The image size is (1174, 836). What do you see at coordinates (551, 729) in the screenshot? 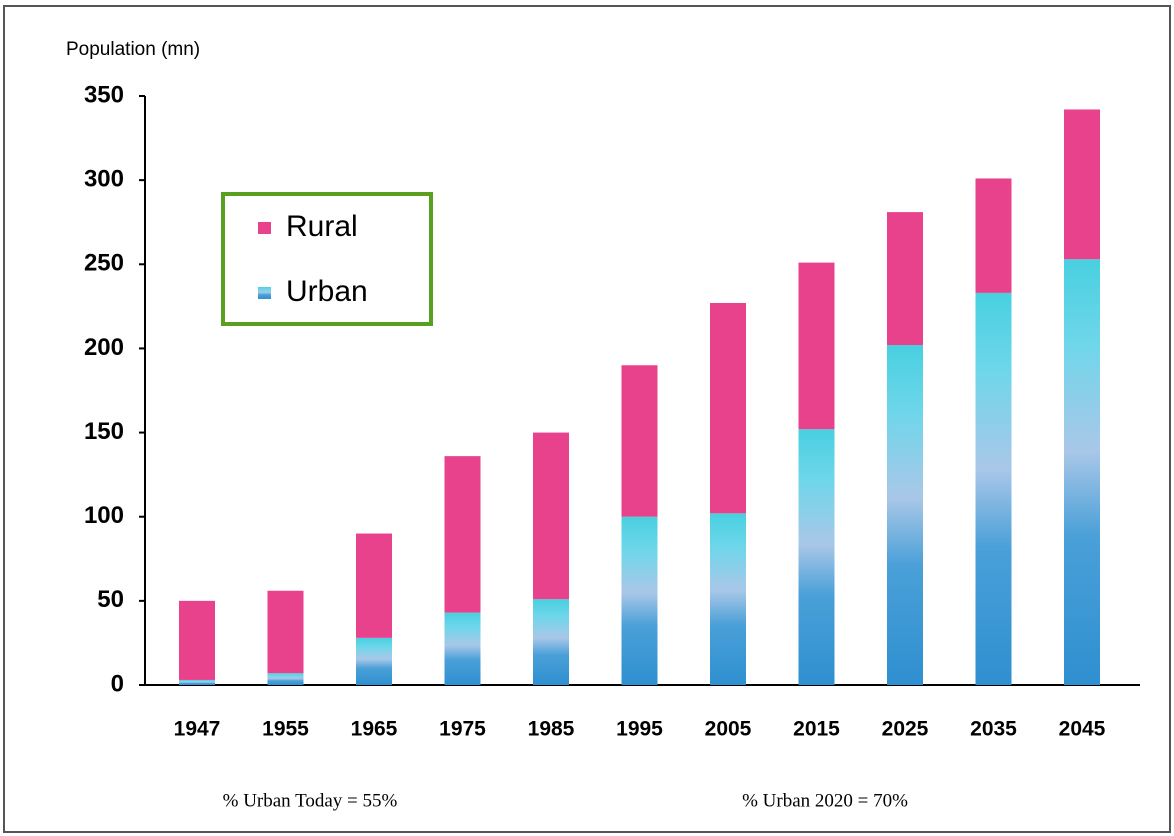
I see `x-tick-label: 1985` at bounding box center [551, 729].